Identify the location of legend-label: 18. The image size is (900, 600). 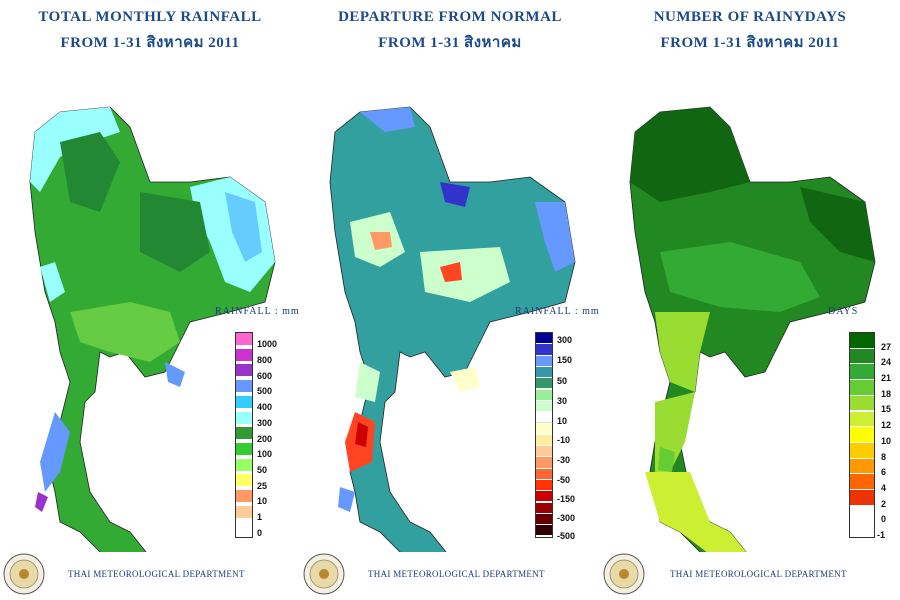
(886, 394).